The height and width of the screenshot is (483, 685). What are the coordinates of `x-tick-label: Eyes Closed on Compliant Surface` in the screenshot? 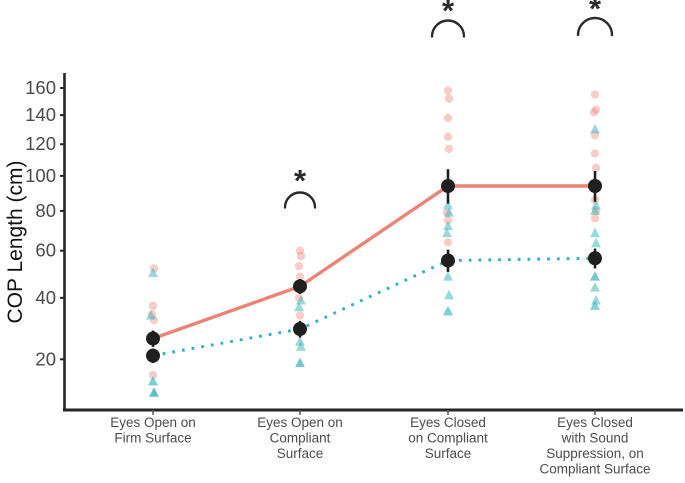 It's located at (448, 438).